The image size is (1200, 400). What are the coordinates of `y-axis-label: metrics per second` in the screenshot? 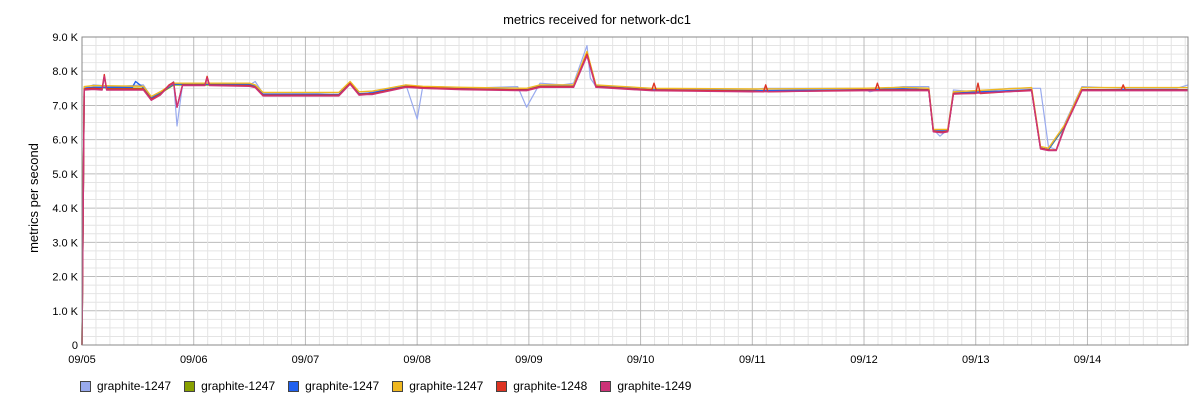 It's located at (33, 198).